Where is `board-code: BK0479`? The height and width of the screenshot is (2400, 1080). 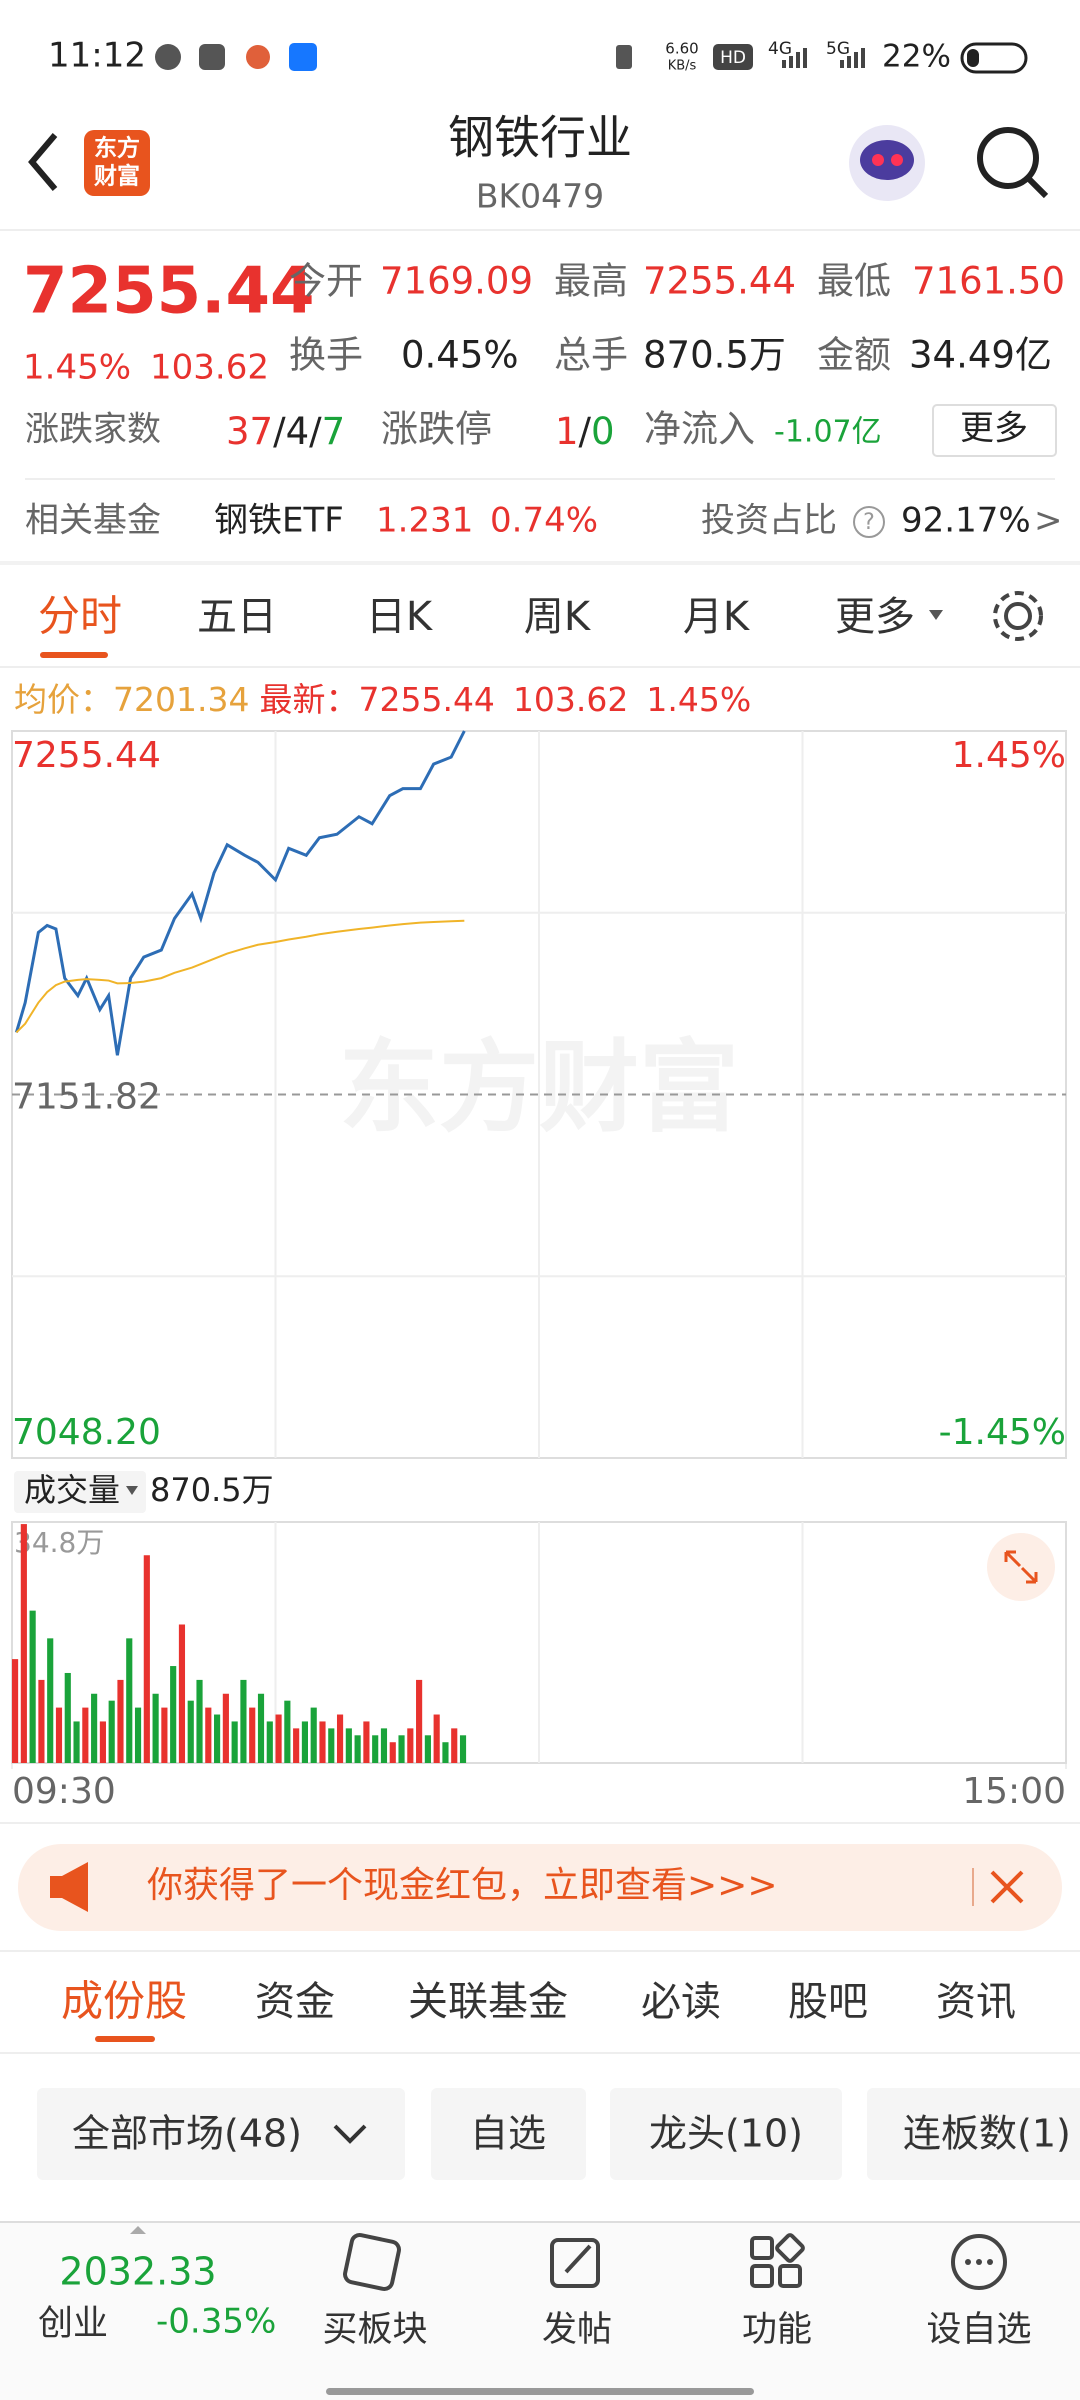 board-code: BK0479 is located at coordinates (540, 196).